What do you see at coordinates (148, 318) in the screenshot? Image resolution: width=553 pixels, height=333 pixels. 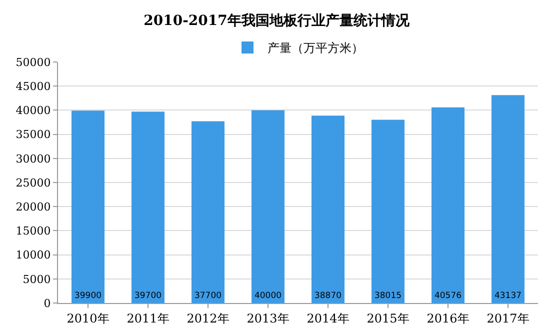 I see `x-tick-label: 2011年` at bounding box center [148, 318].